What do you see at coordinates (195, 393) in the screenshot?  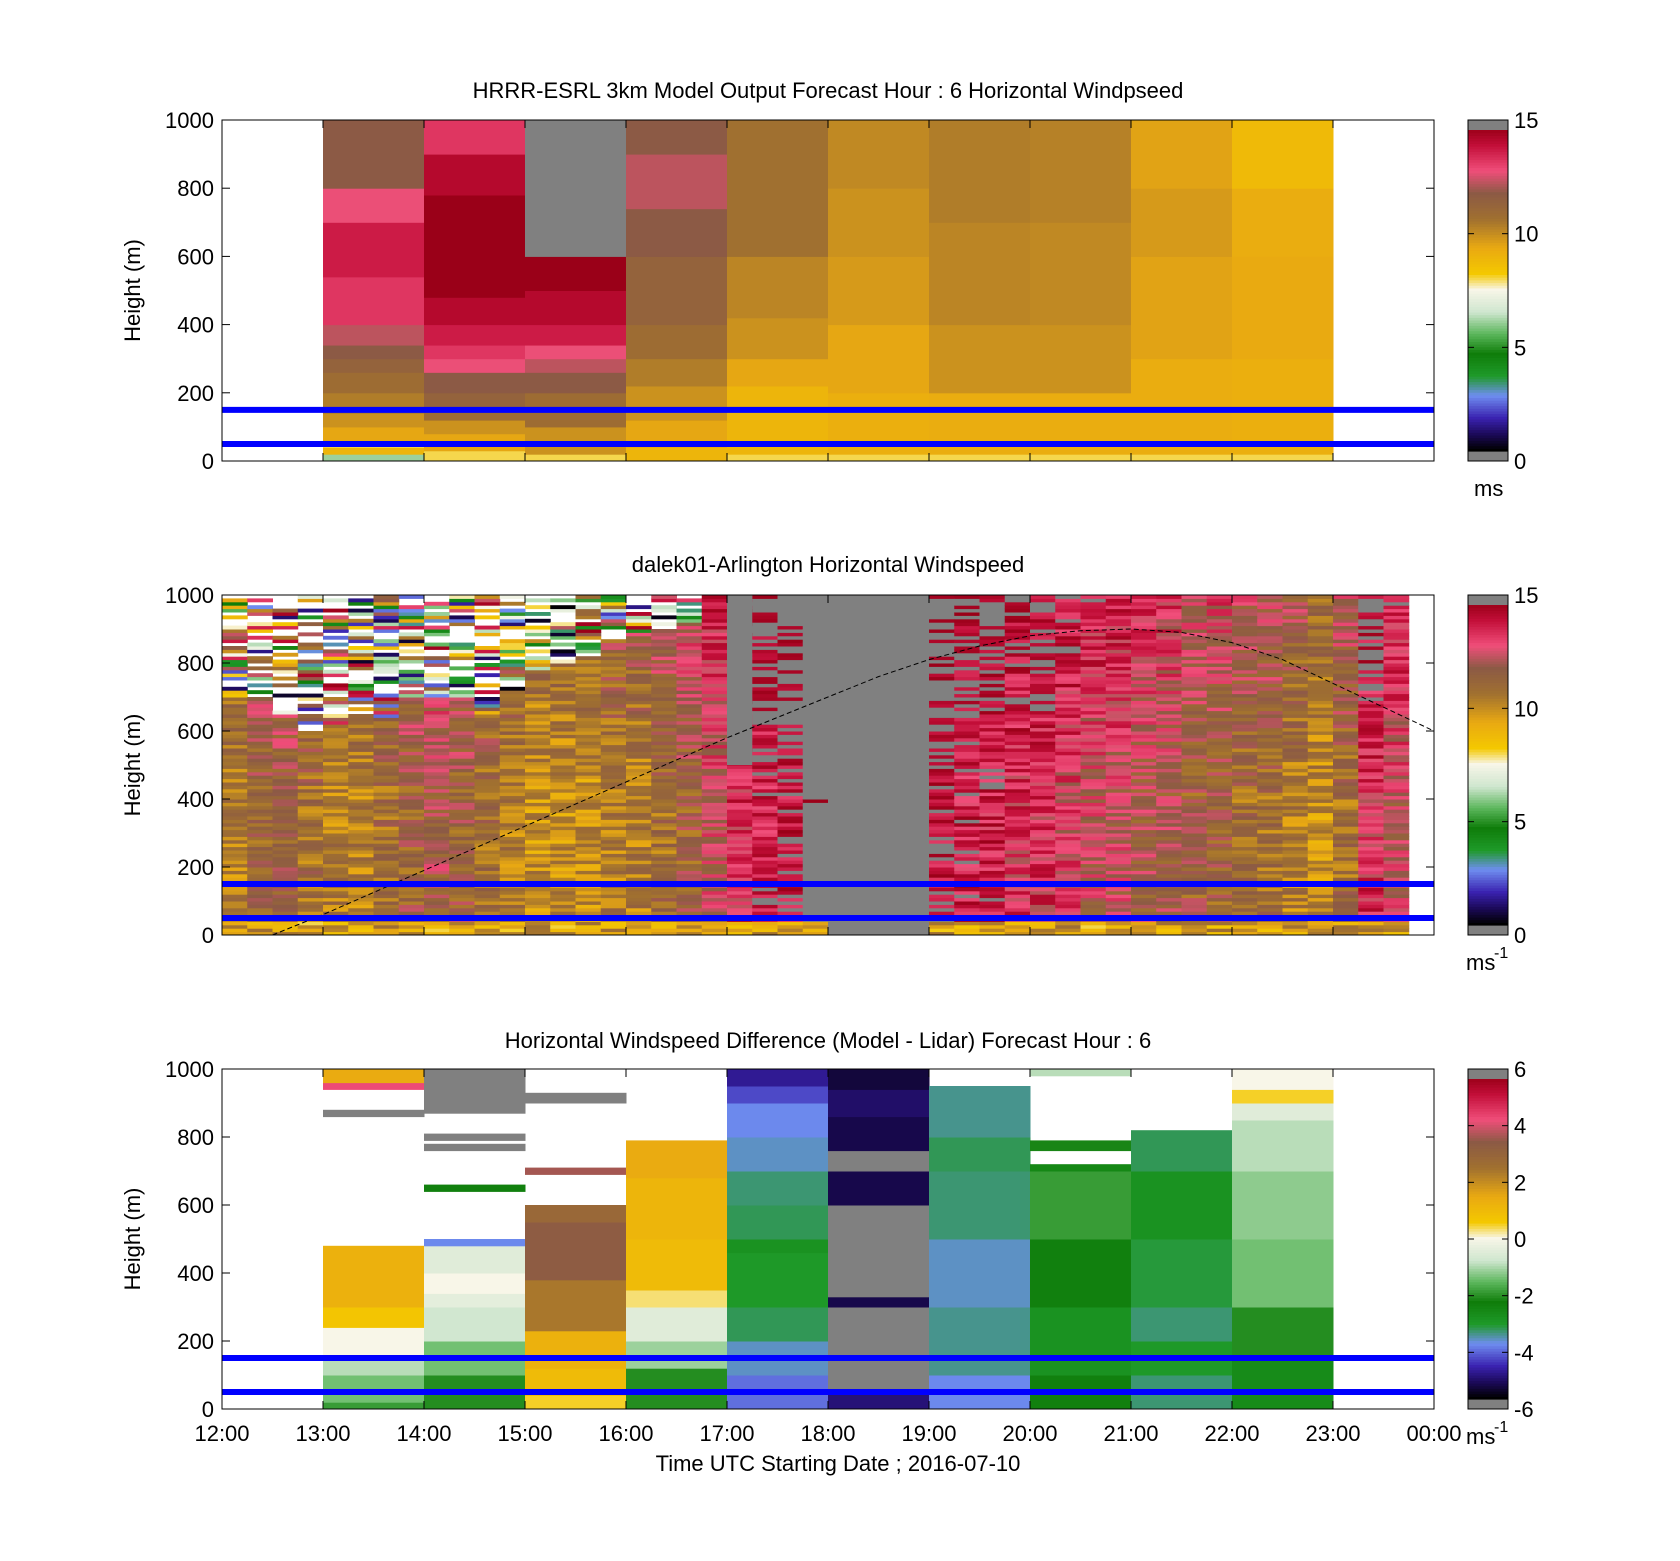 I see `y-tick-label: 200` at bounding box center [195, 393].